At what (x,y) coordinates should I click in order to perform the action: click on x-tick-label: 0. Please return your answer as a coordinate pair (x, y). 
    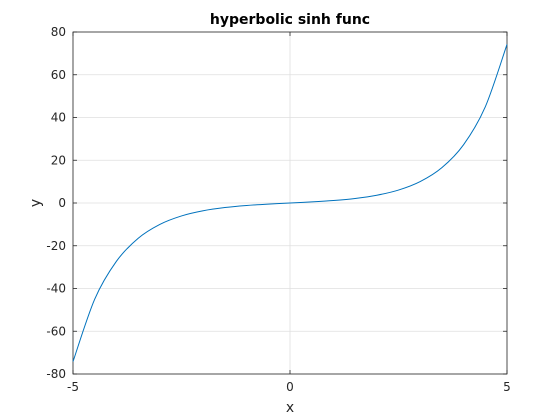
    Looking at the image, I should click on (290, 387).